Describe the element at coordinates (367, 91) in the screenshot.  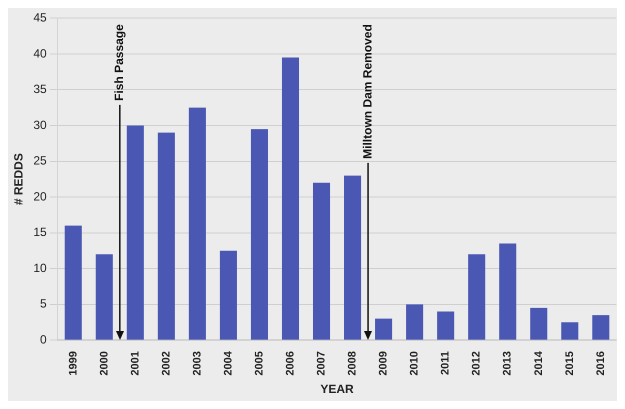
I see `ref-line-label: Milltown Dam Removed` at that location.